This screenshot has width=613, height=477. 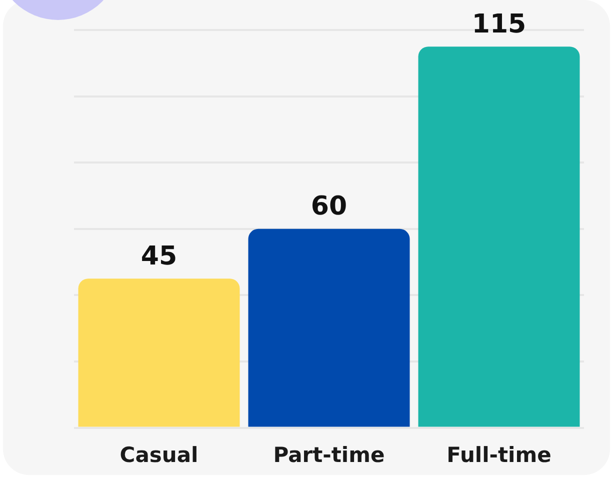 I want to click on data-label: 45, so click(x=159, y=256).